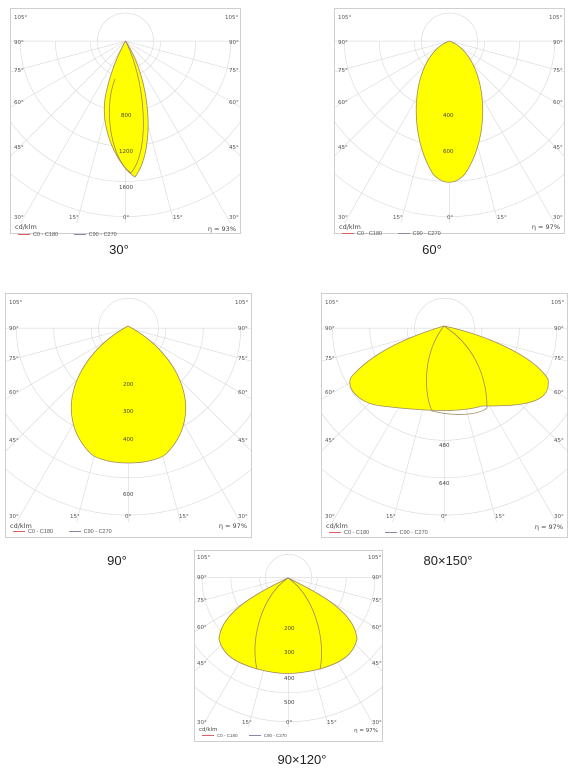 The image size is (575, 777). I want to click on radial-value-1200: 1200, so click(126, 152).